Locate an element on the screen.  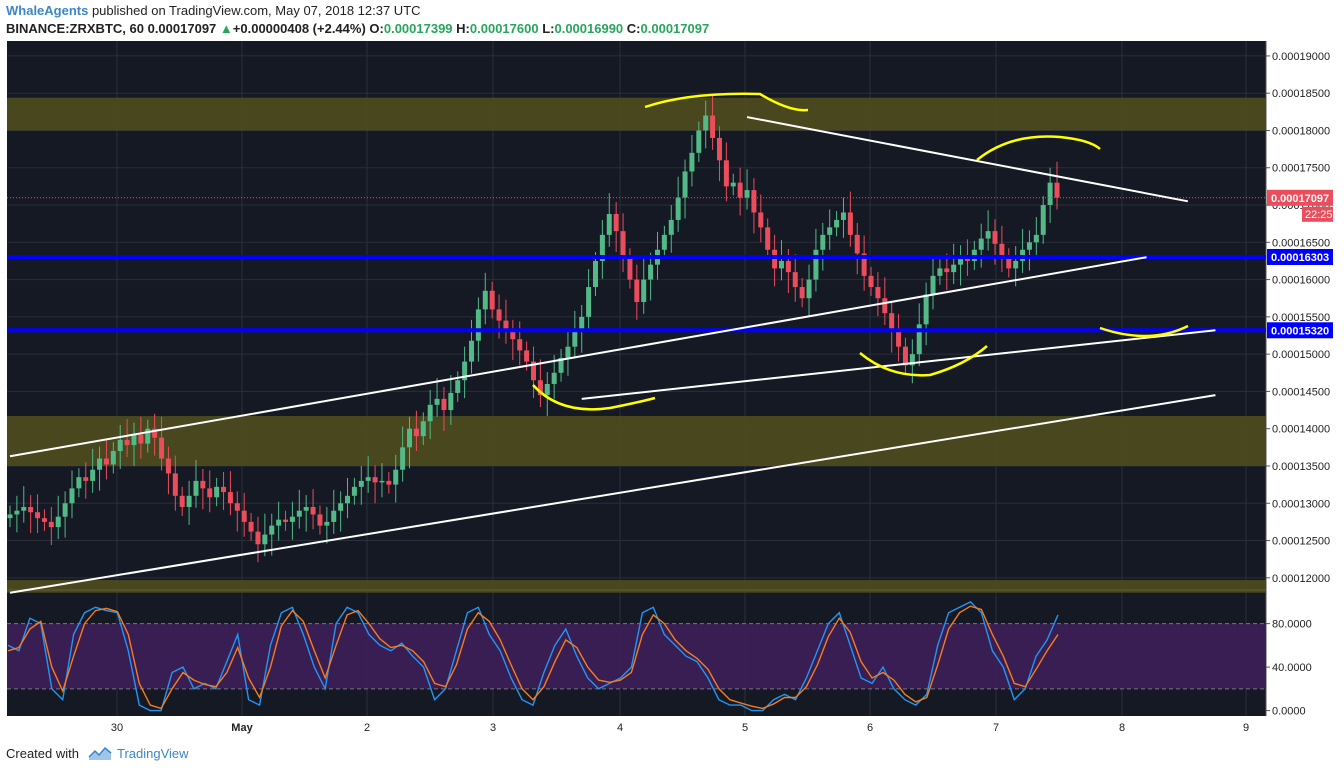
tradingview-link: TradingView is located at coordinates (153, 753).